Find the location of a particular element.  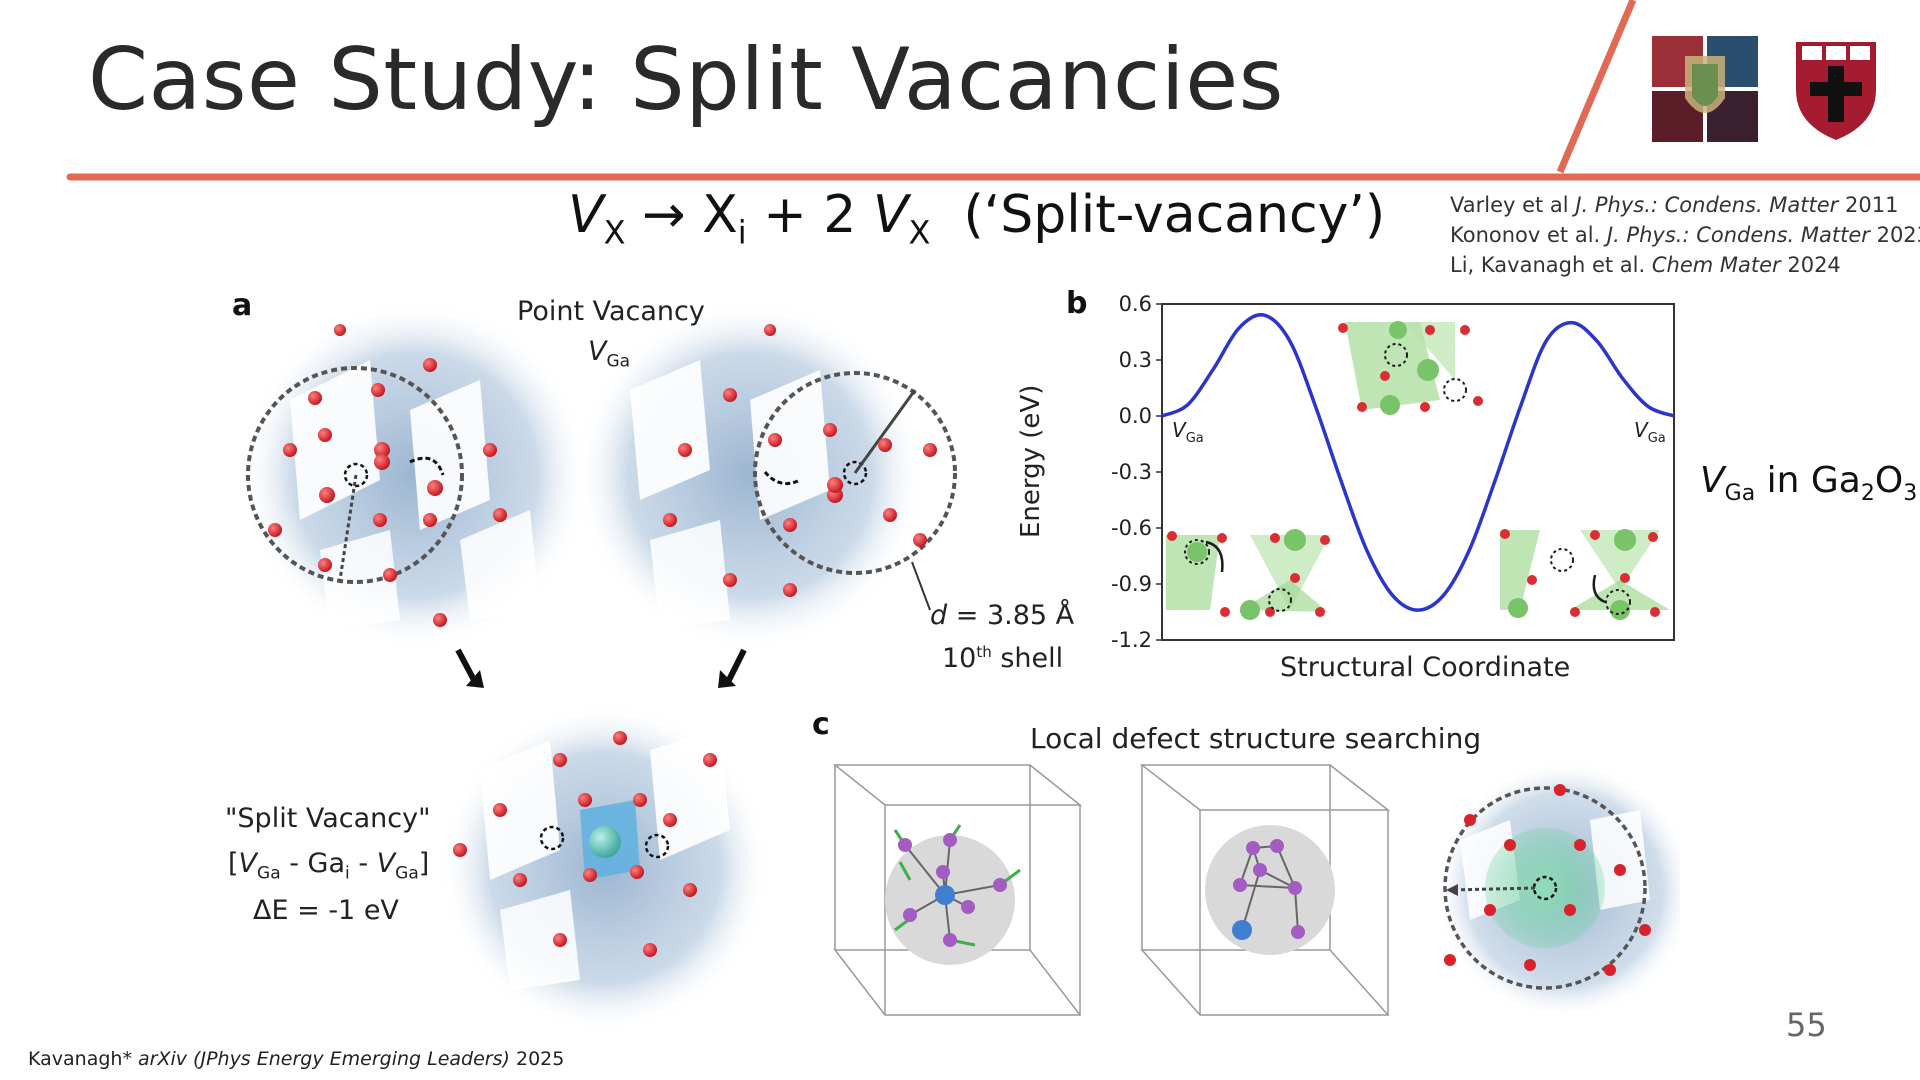

chart-xlabel: Structural Coordinate is located at coordinates (1425, 667).